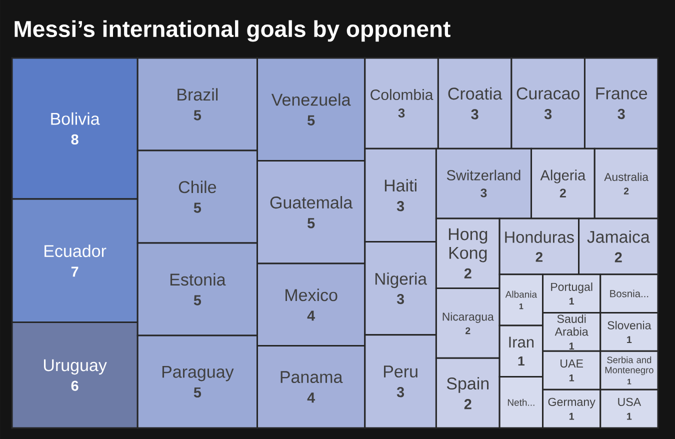 This screenshot has height=439, width=675. Describe the element at coordinates (475, 93) in the screenshot. I see `category-label: Croatia` at that location.